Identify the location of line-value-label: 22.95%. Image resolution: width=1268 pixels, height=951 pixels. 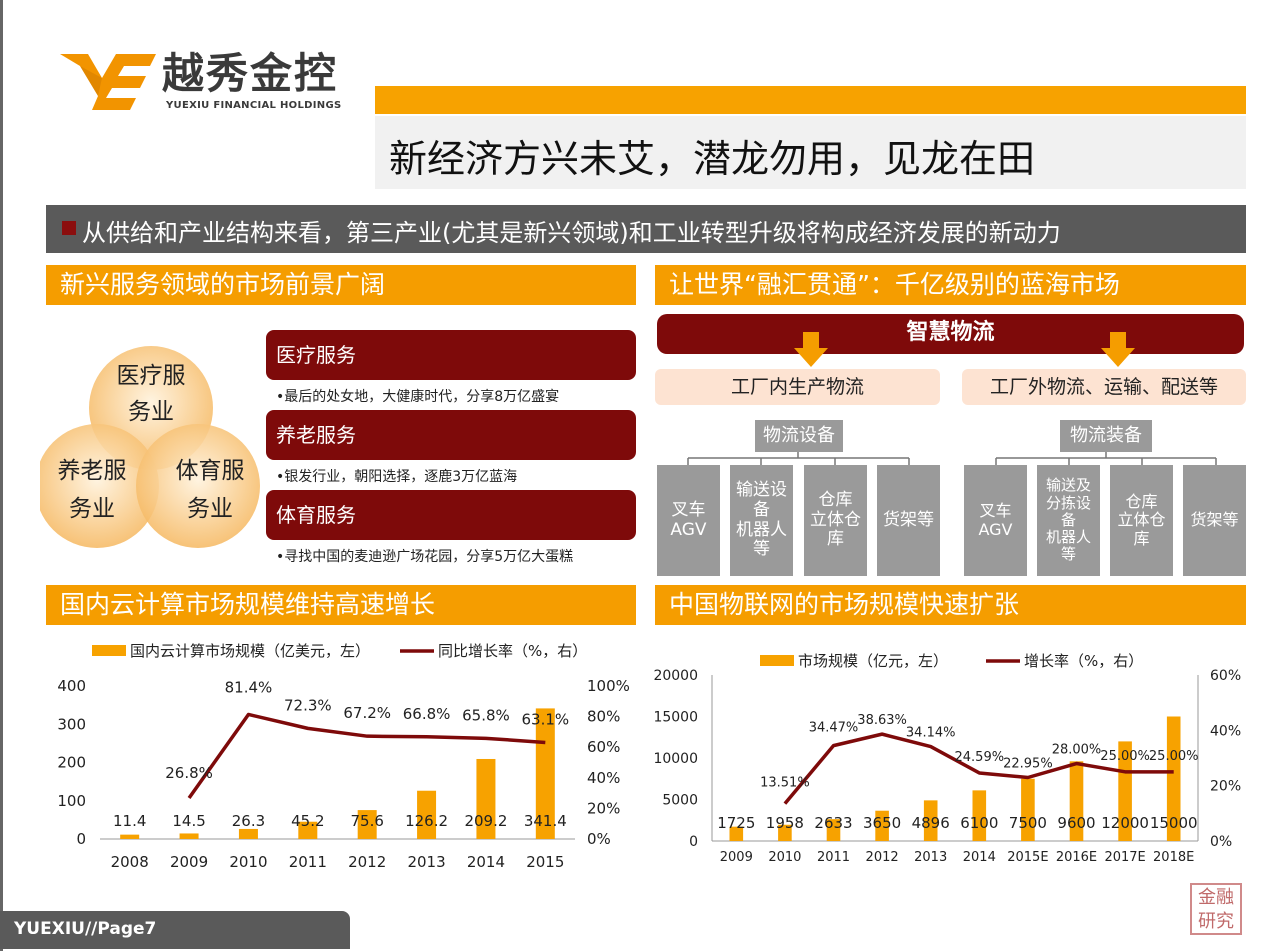
(1028, 764).